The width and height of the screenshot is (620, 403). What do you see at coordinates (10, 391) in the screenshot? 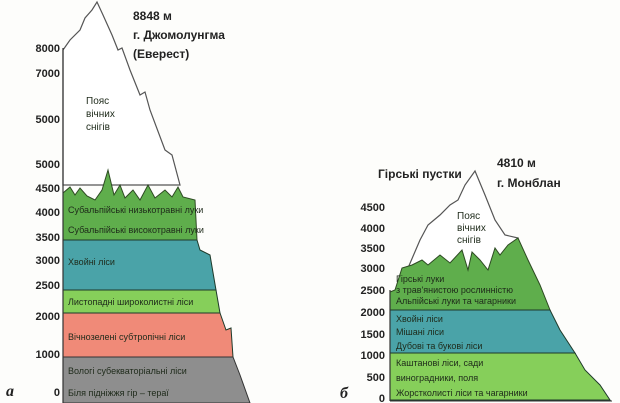
I see `everest-panel-letter: а` at bounding box center [10, 391].